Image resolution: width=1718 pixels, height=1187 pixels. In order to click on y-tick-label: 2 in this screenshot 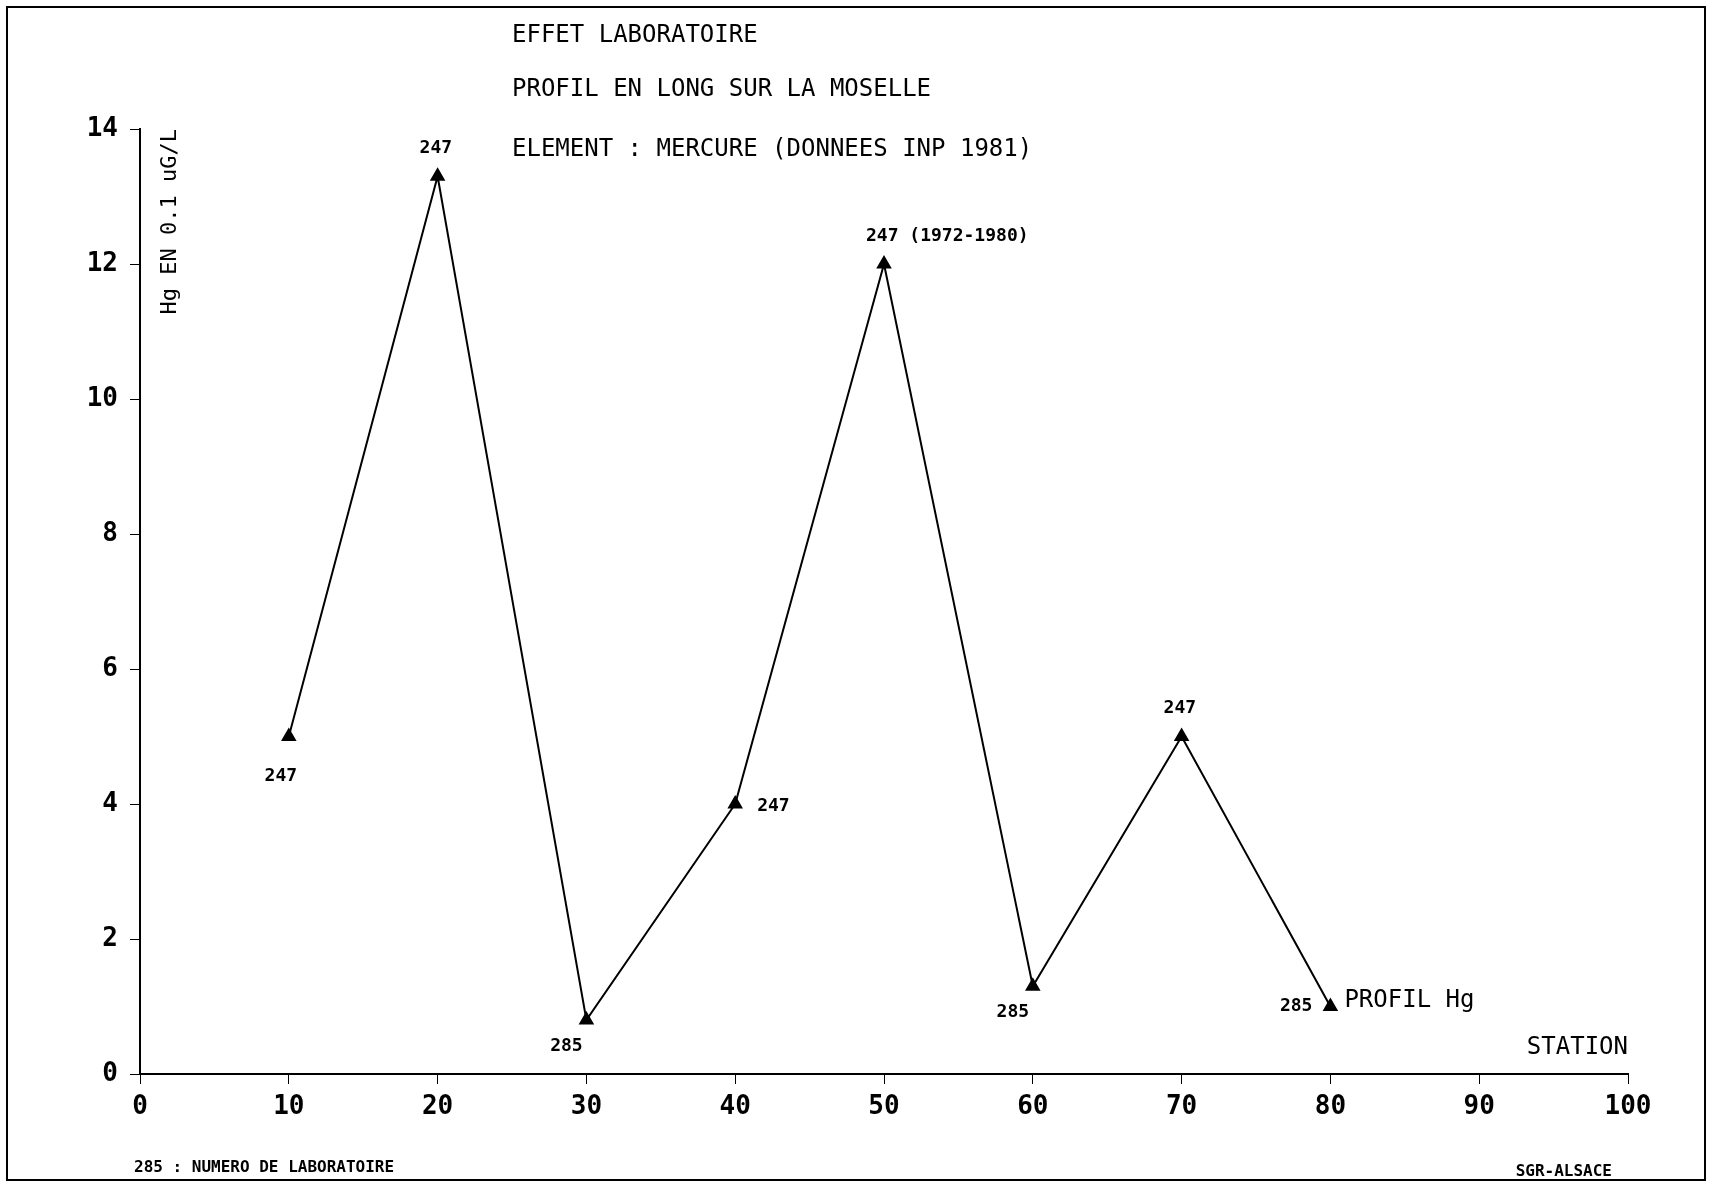, I will do `click(110, 936)`.